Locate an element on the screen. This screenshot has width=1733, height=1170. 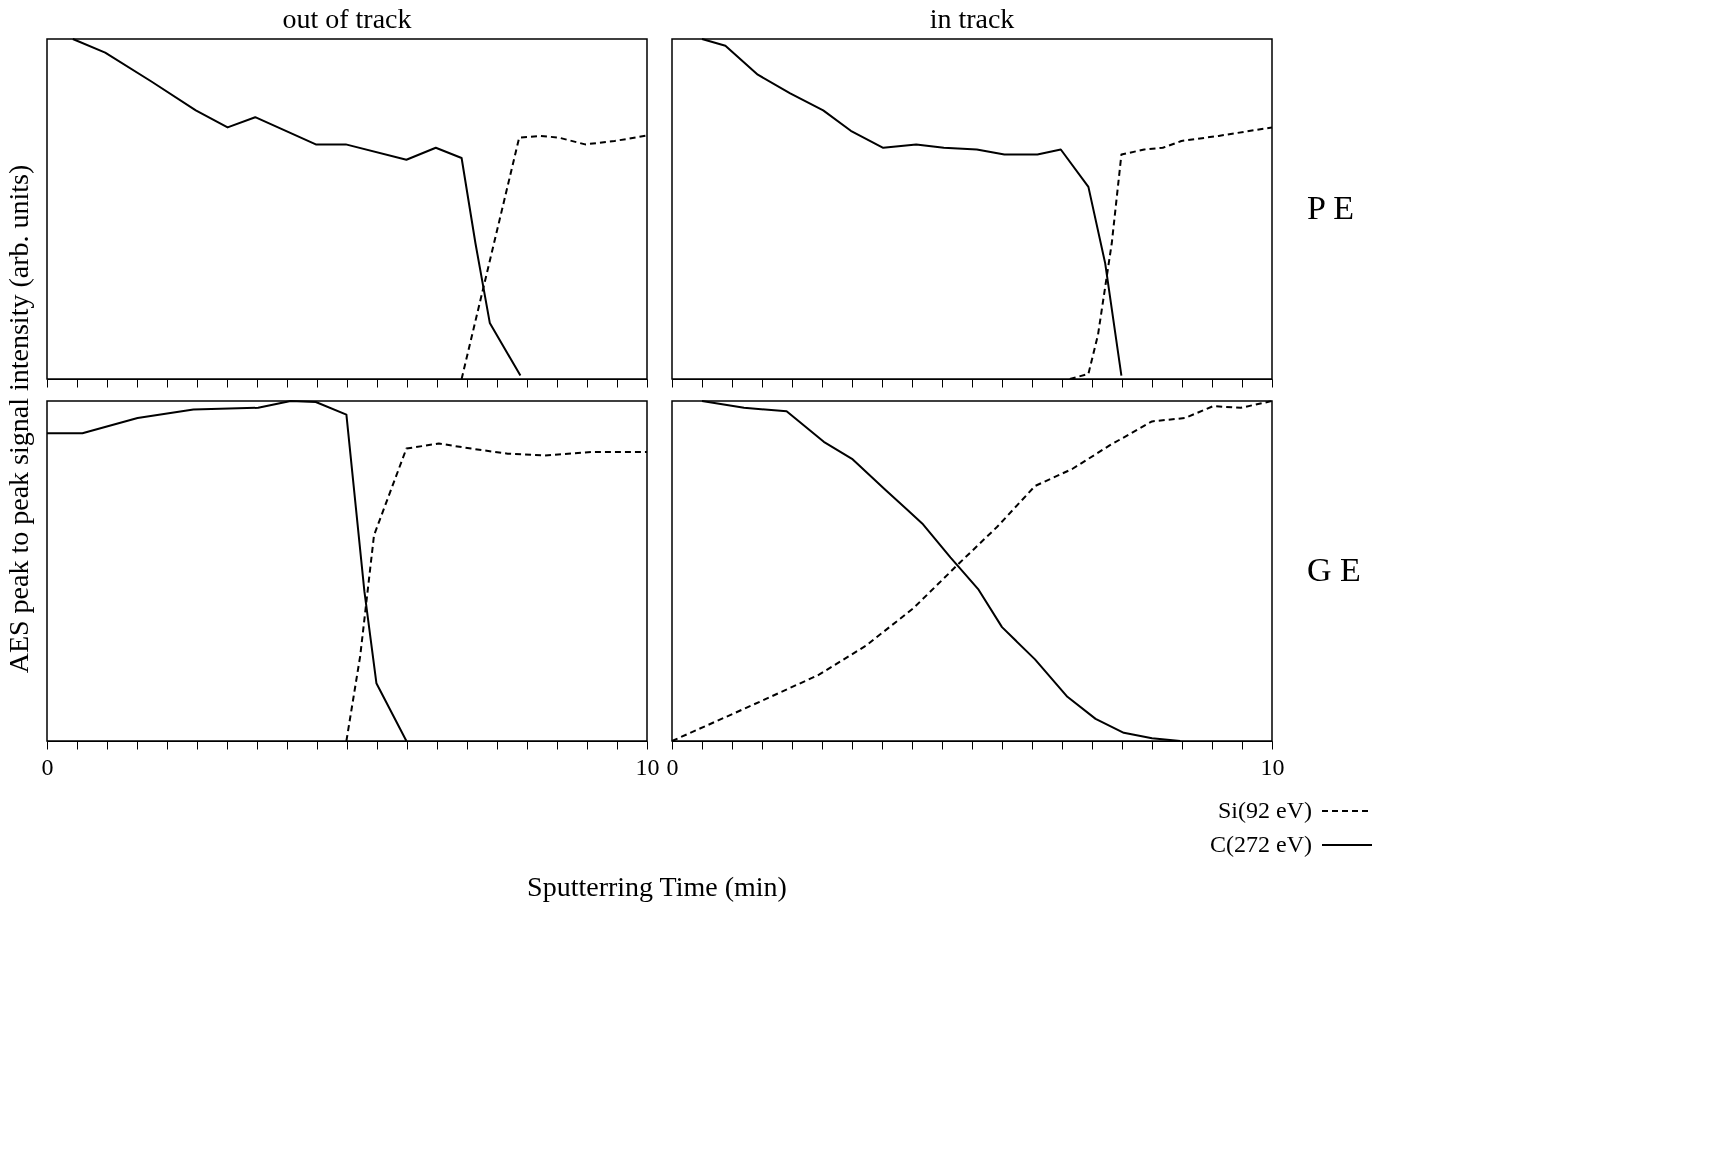
text: G E is located at coordinates (1334, 569).